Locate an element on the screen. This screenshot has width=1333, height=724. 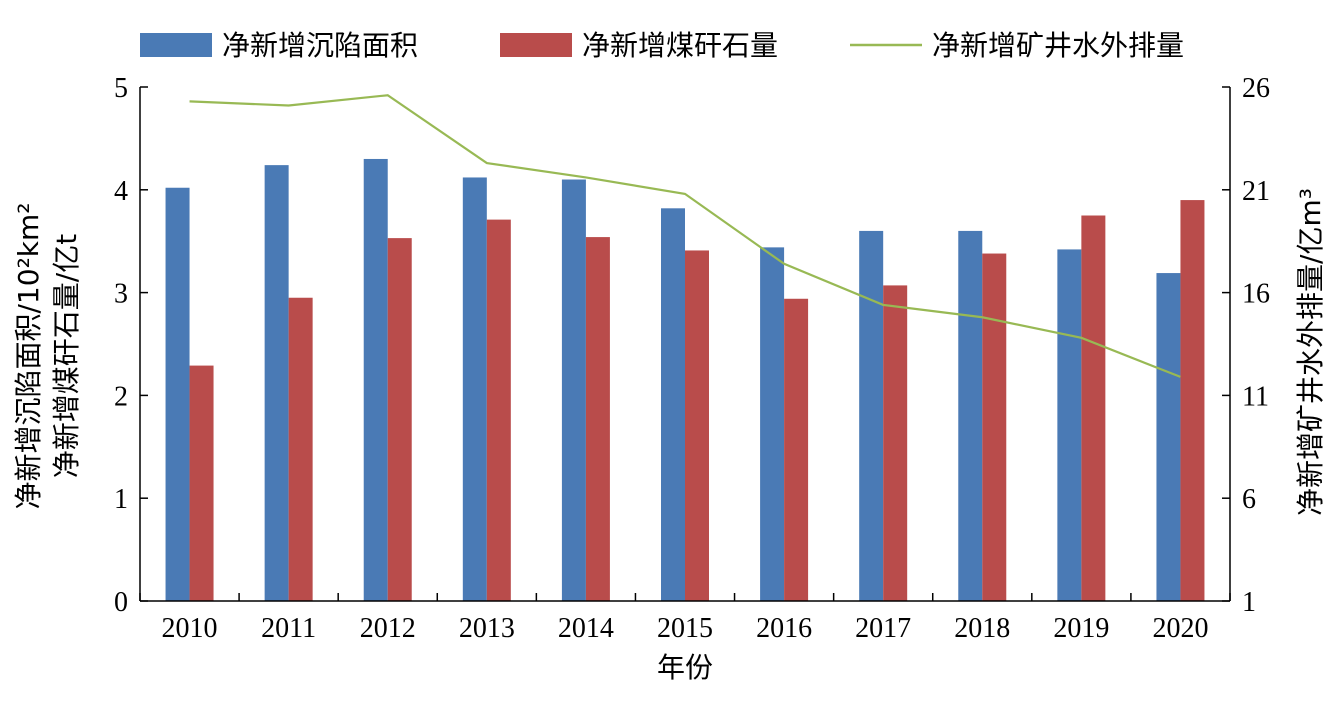
y-right-tick-label-21: 21 is located at coordinates (1256, 191).